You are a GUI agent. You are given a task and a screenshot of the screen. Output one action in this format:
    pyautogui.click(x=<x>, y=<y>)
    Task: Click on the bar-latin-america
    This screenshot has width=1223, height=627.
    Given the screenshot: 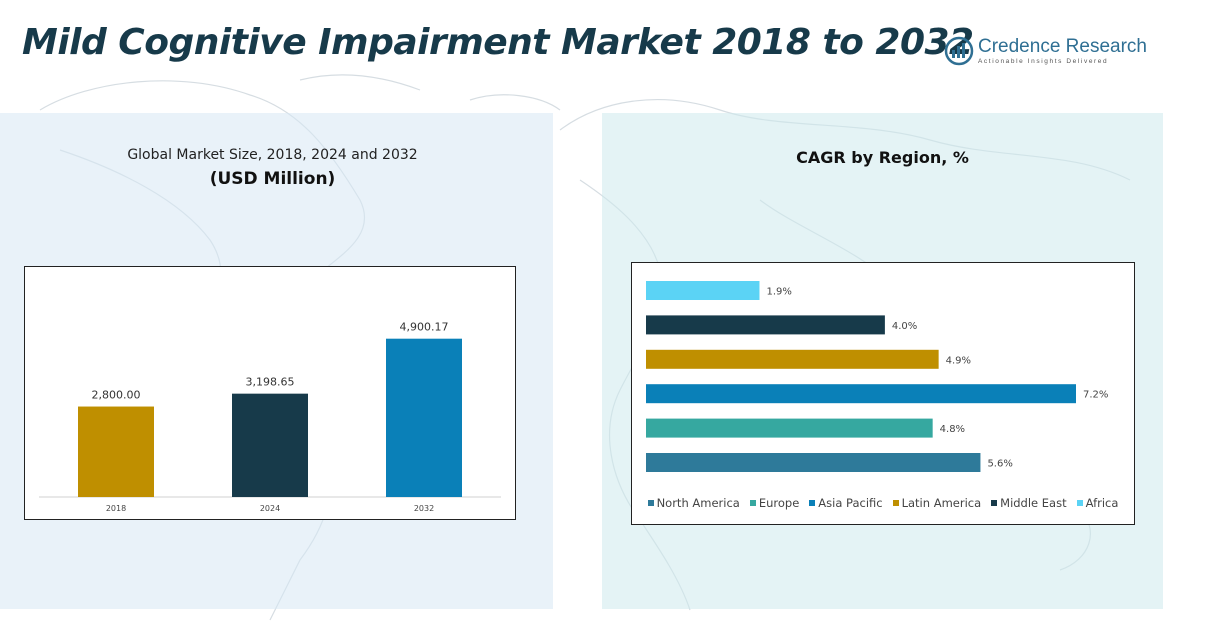 What is the action you would take?
    pyautogui.click(x=792, y=359)
    